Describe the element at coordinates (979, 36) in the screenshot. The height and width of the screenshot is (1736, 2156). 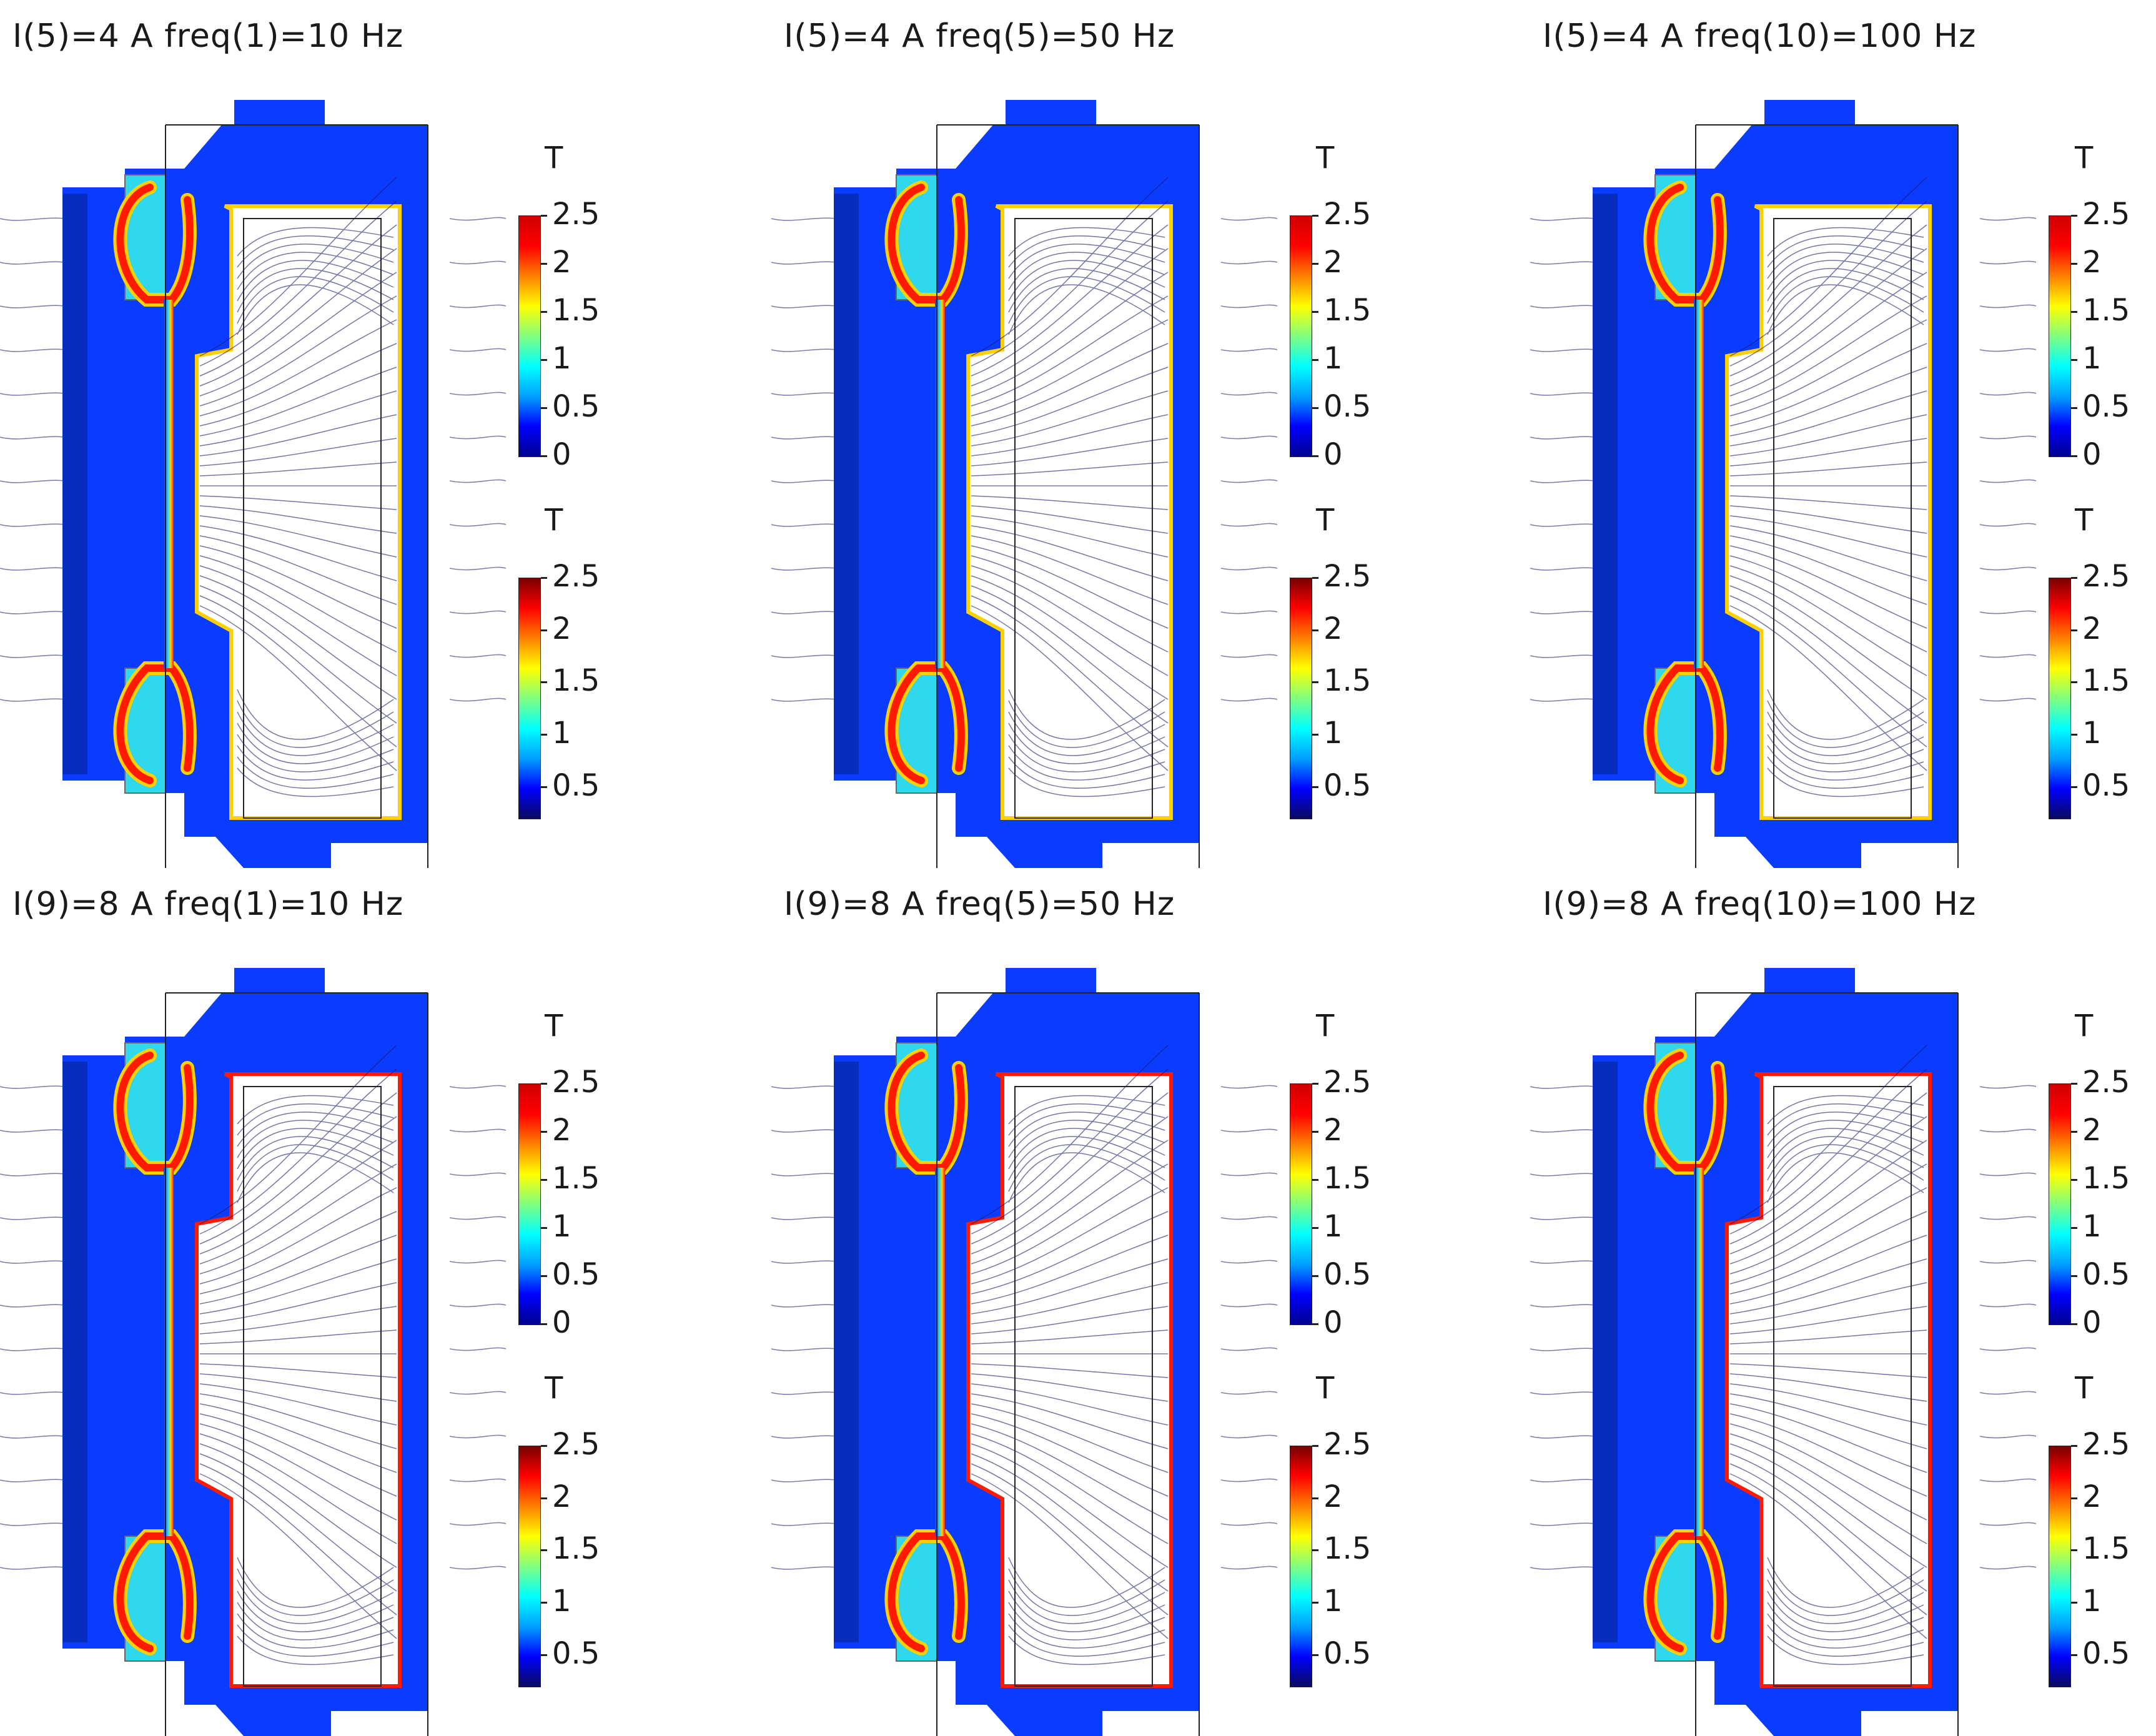
I see `panel-title: I(5)=4 A freq(5)=50 Hz` at that location.